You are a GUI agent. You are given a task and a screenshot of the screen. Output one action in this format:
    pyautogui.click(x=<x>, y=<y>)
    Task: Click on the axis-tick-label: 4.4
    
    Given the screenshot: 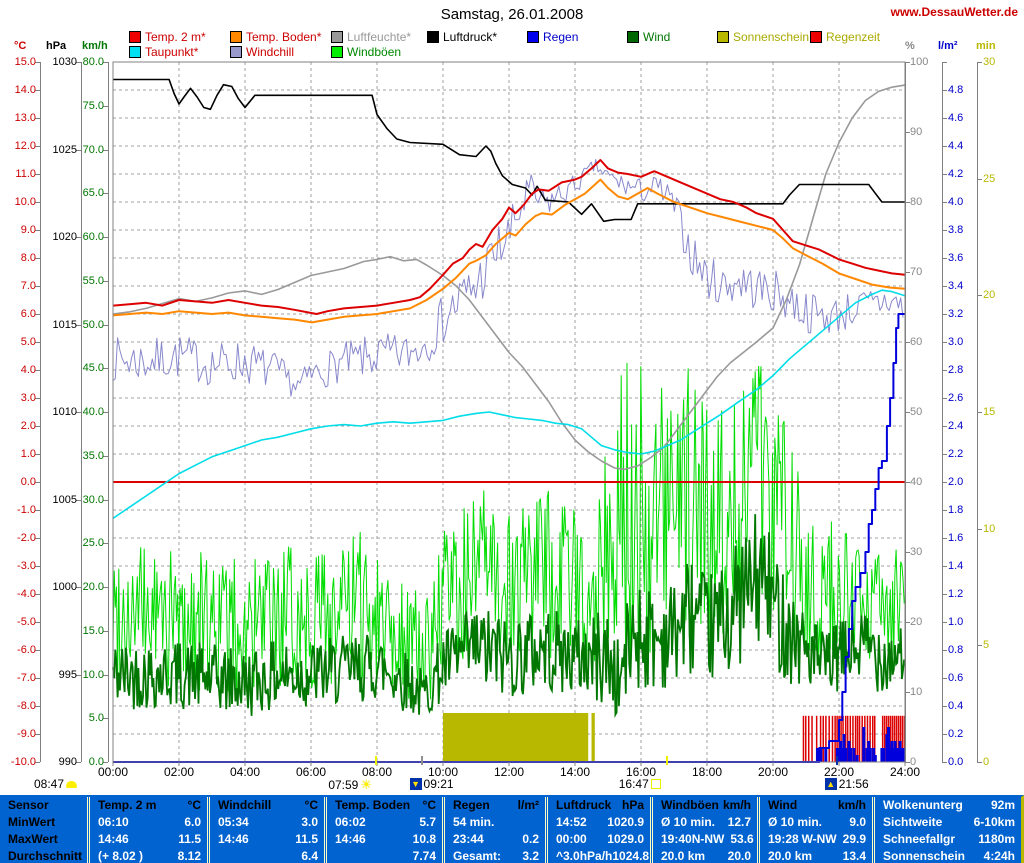 What is the action you would take?
    pyautogui.click(x=956, y=146)
    